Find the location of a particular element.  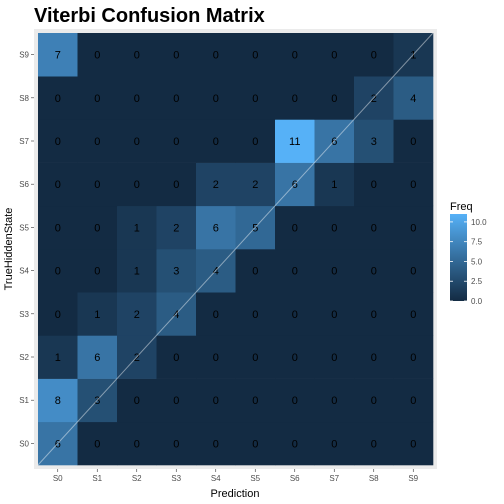

cell-value-label: 4 is located at coordinates (176, 315).